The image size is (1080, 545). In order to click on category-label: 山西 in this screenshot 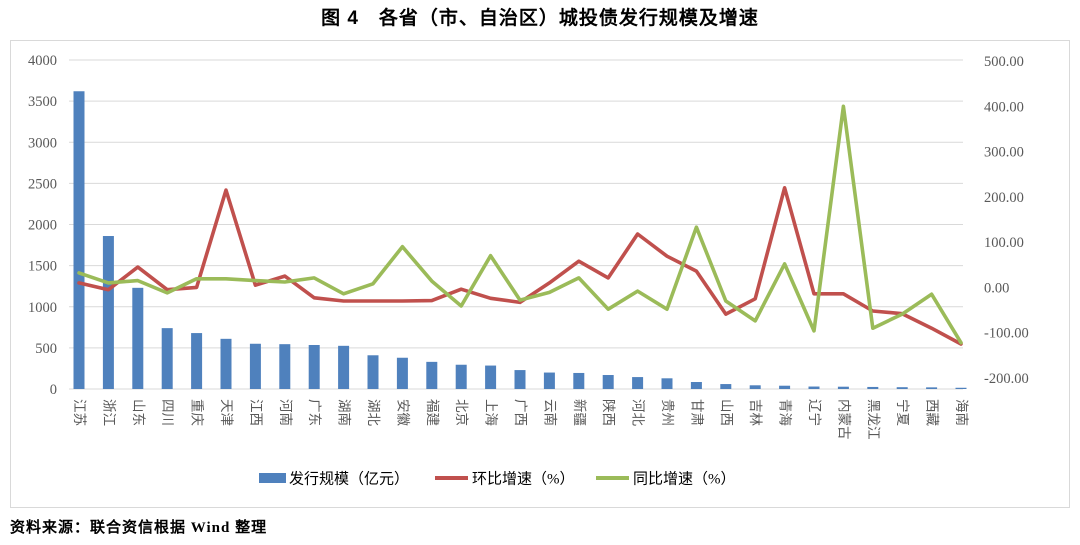, I will do `click(726, 412)`.